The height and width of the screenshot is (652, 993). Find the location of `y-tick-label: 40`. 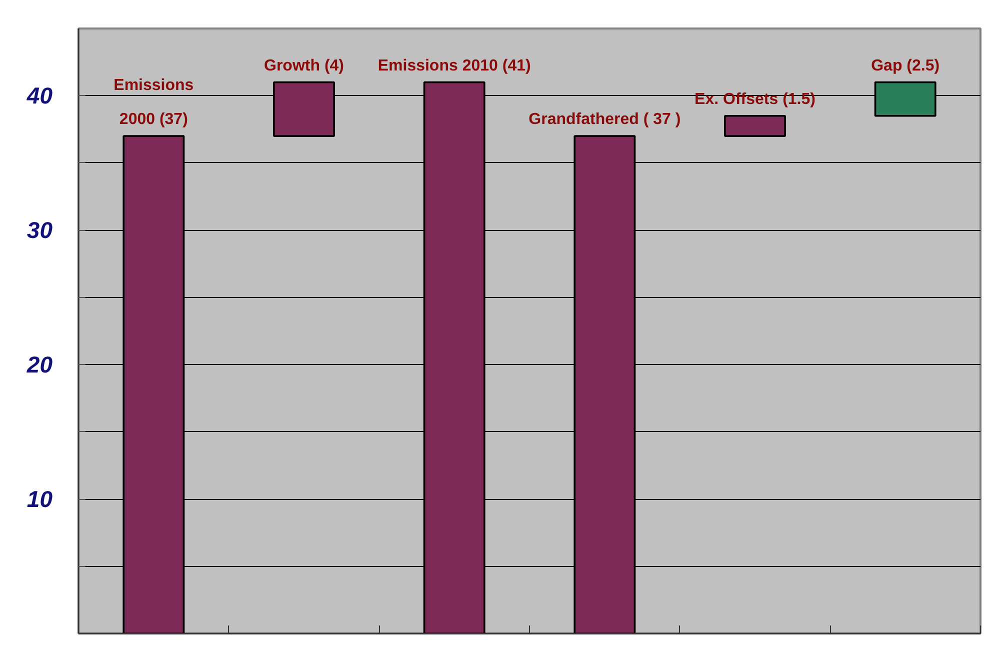

y-tick-label: 40 is located at coordinates (39, 95).